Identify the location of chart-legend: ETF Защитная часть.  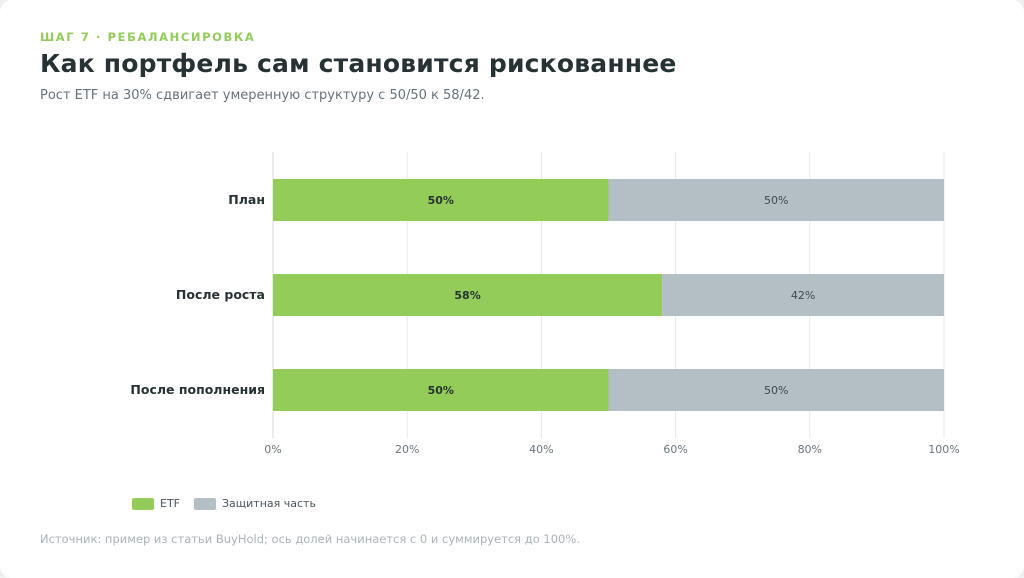
(231, 503).